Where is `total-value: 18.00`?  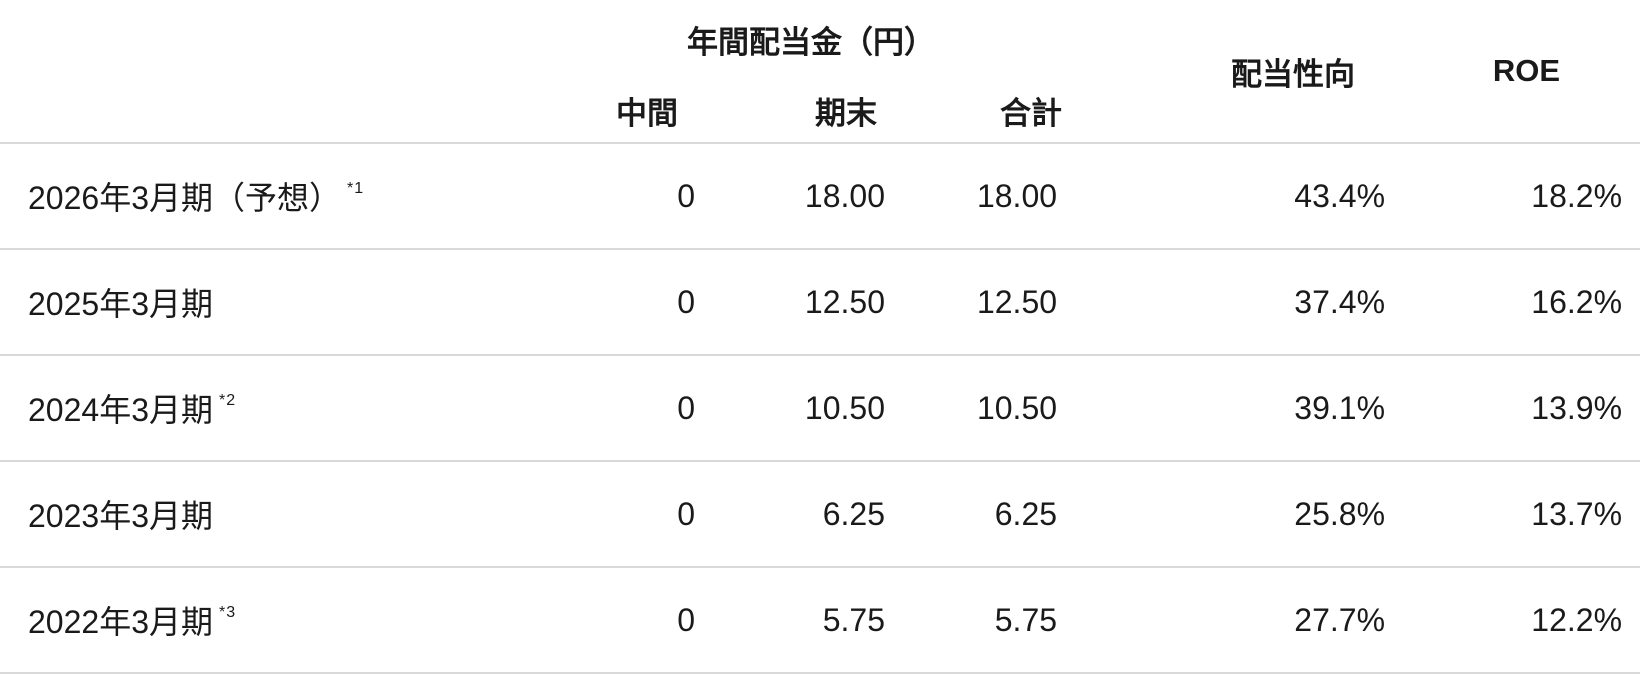 total-value: 18.00 is located at coordinates (976, 196).